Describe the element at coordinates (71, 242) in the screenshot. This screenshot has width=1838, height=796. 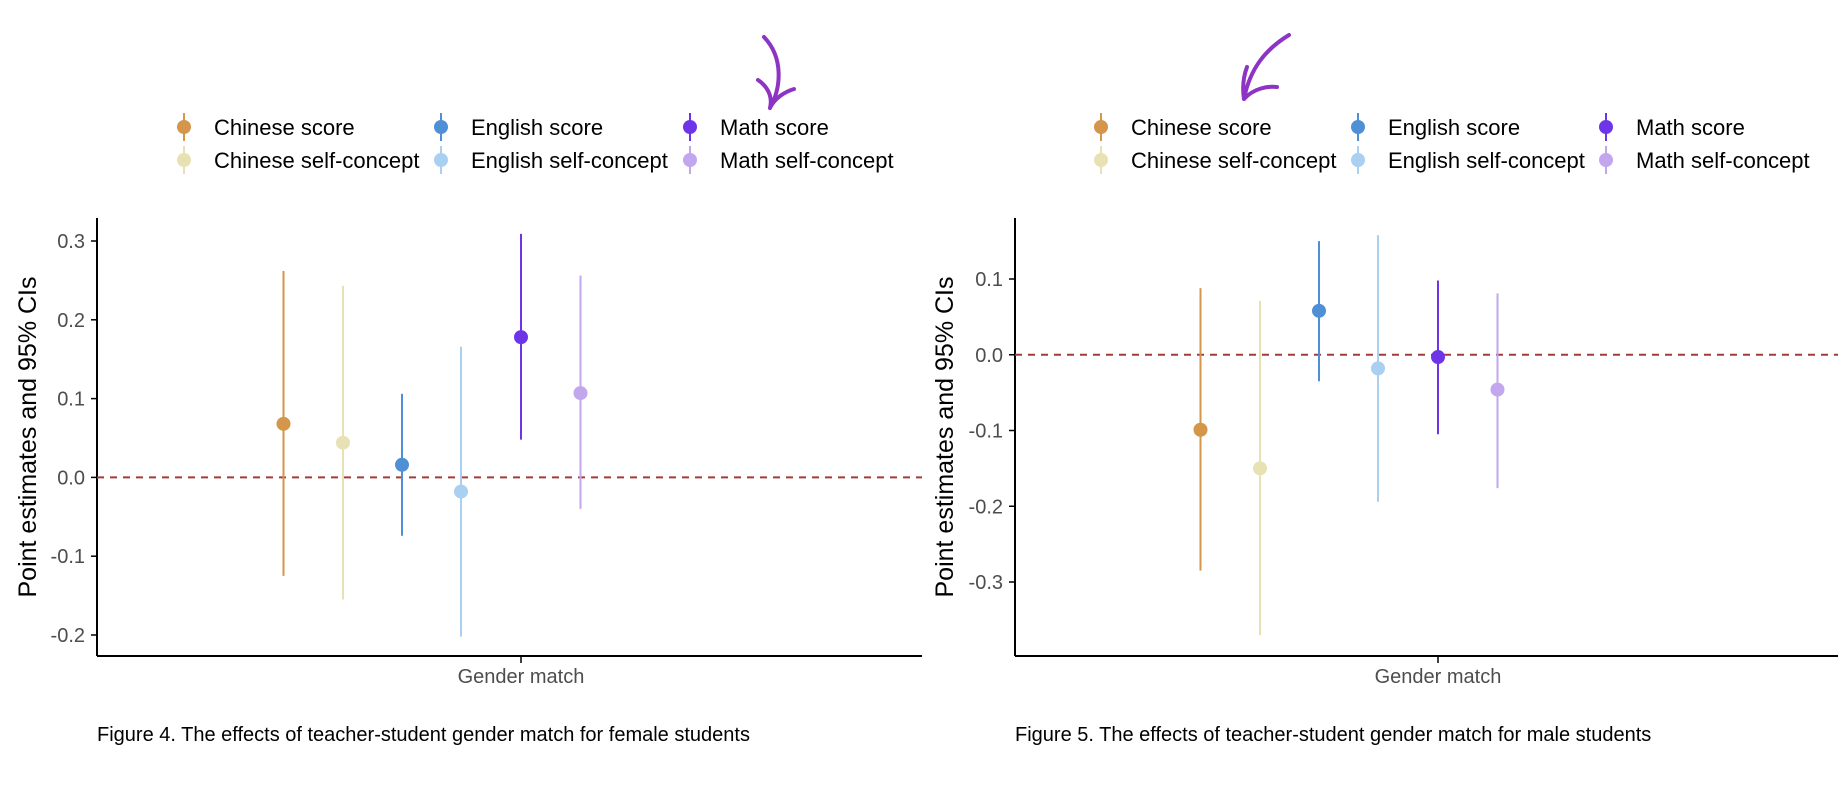
I see `y-tick-label: 0.3` at that location.